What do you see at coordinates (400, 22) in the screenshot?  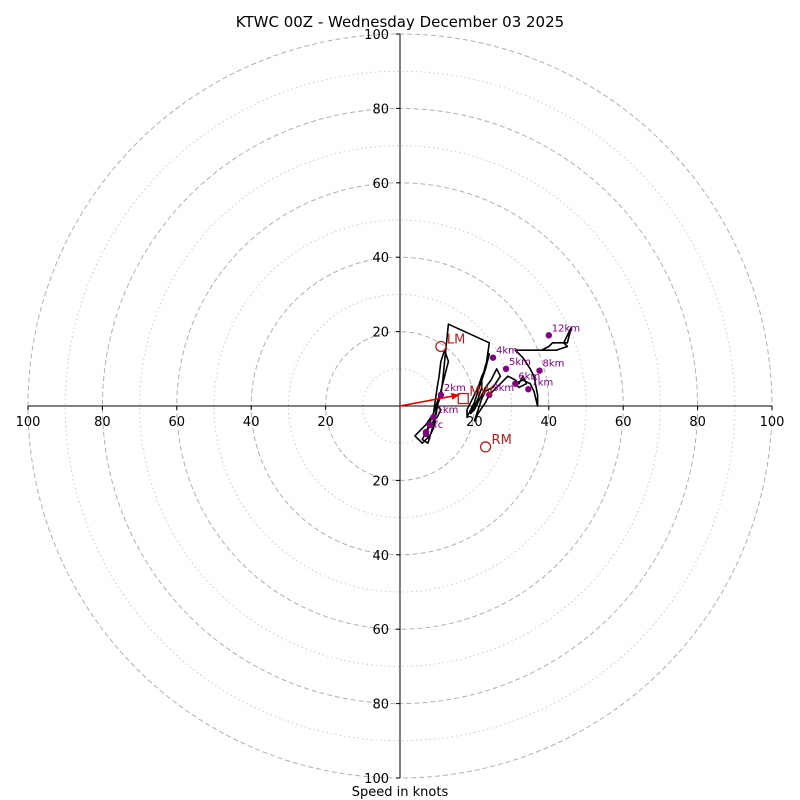 I see `chart-title: KTWC 00Z - Wednesday December 03 2025` at bounding box center [400, 22].